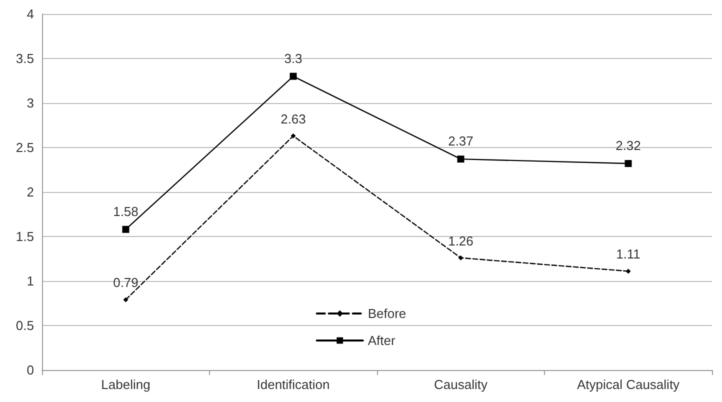  Describe the element at coordinates (293, 384) in the screenshot. I see `x-tick-label: Identification` at that location.